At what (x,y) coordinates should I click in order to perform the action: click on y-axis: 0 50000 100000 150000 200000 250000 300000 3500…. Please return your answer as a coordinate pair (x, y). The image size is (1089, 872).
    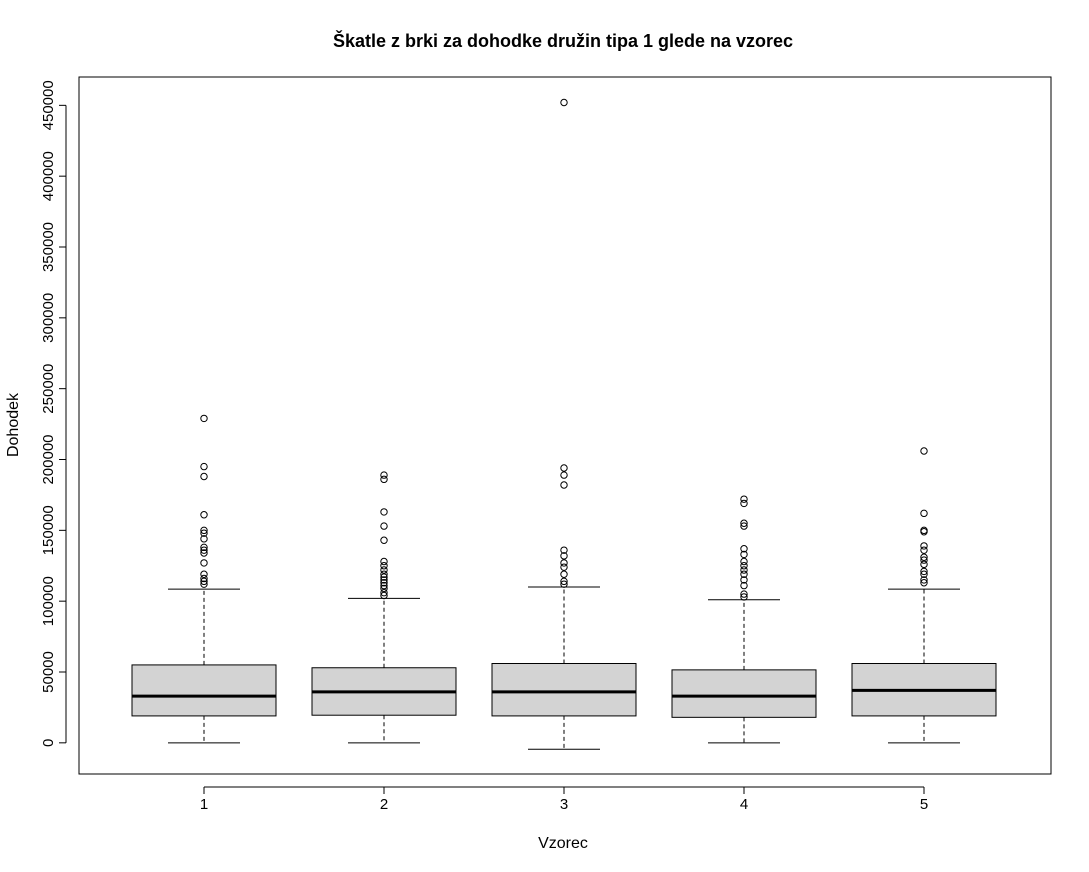
    Looking at the image, I should click on (53, 413).